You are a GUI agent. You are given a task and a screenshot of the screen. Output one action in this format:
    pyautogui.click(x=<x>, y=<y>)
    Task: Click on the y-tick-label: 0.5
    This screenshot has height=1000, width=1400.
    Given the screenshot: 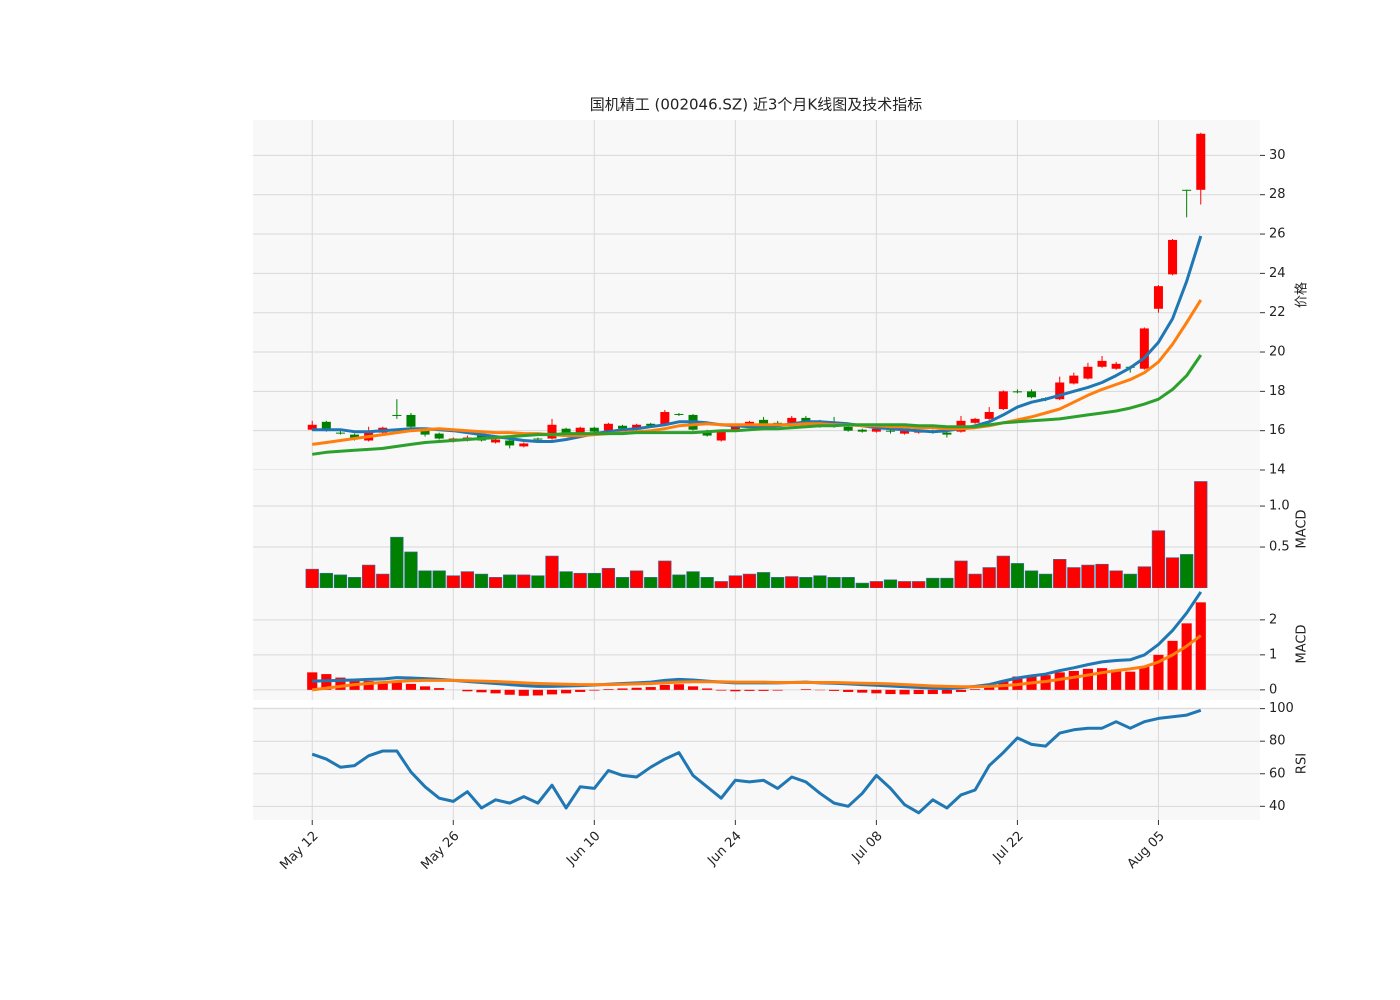 What is the action you would take?
    pyautogui.click(x=1279, y=547)
    